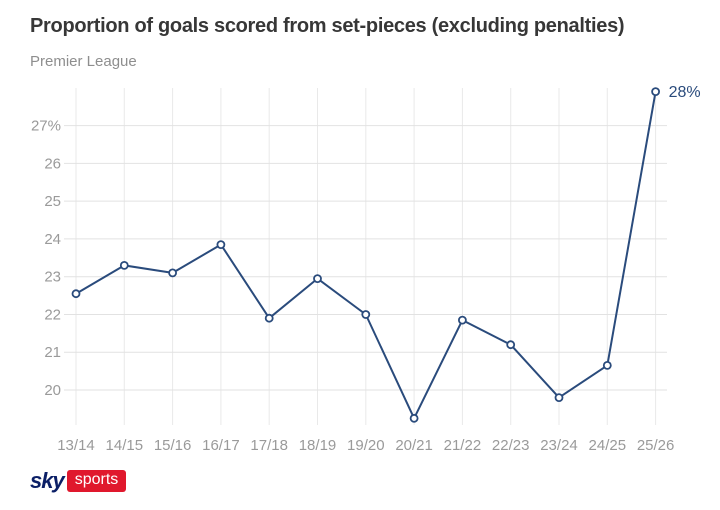 Image resolution: width=720 pixels, height=510 pixels. What do you see at coordinates (96, 481) in the screenshot?
I see `sky-sports-logo-badge: sports` at bounding box center [96, 481].